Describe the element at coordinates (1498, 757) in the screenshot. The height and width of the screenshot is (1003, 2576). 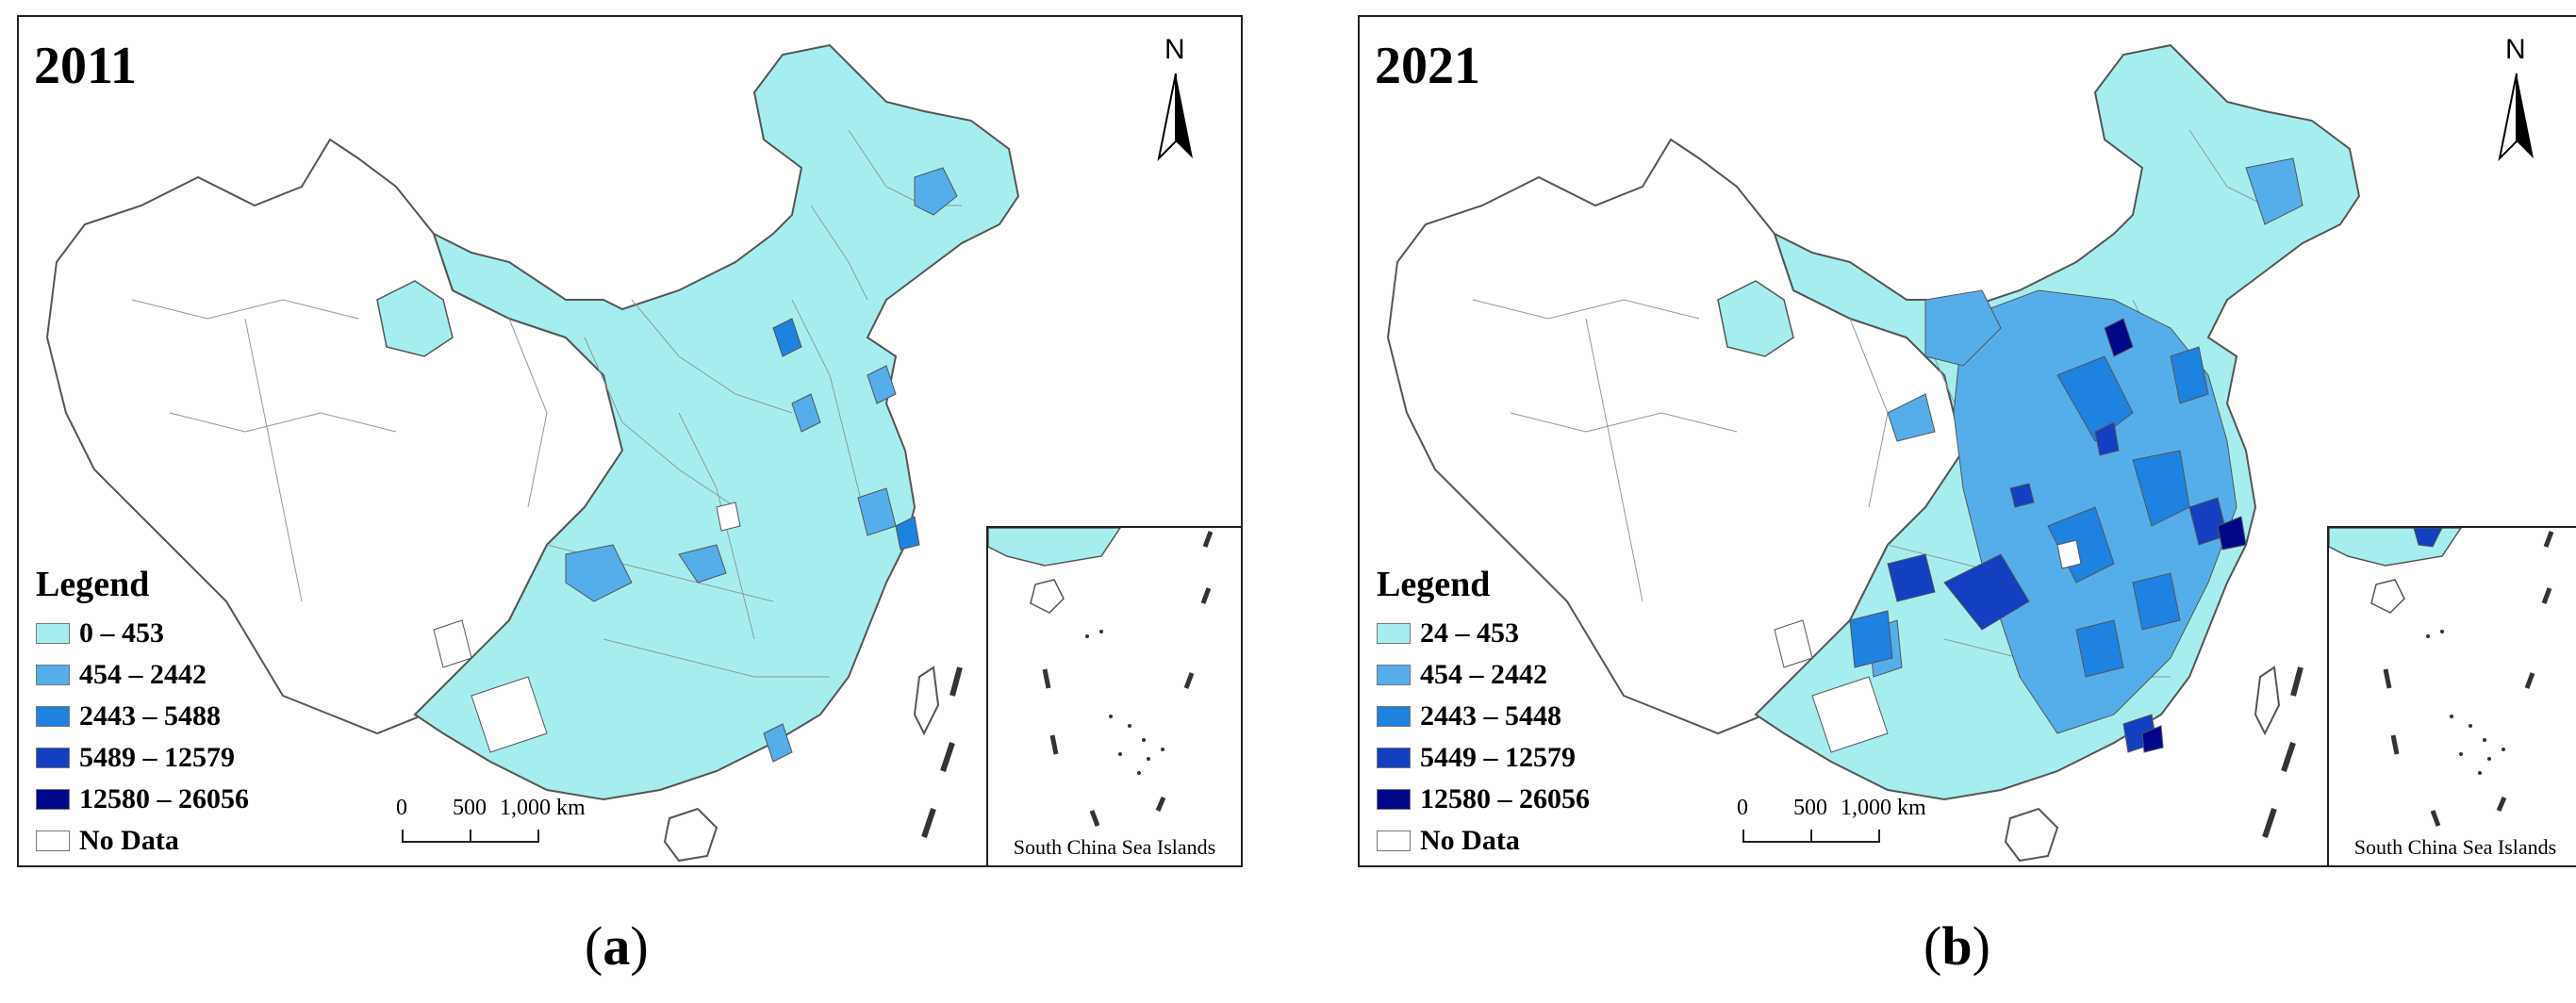
I see `legend-label: 5449 – 12579` at that location.